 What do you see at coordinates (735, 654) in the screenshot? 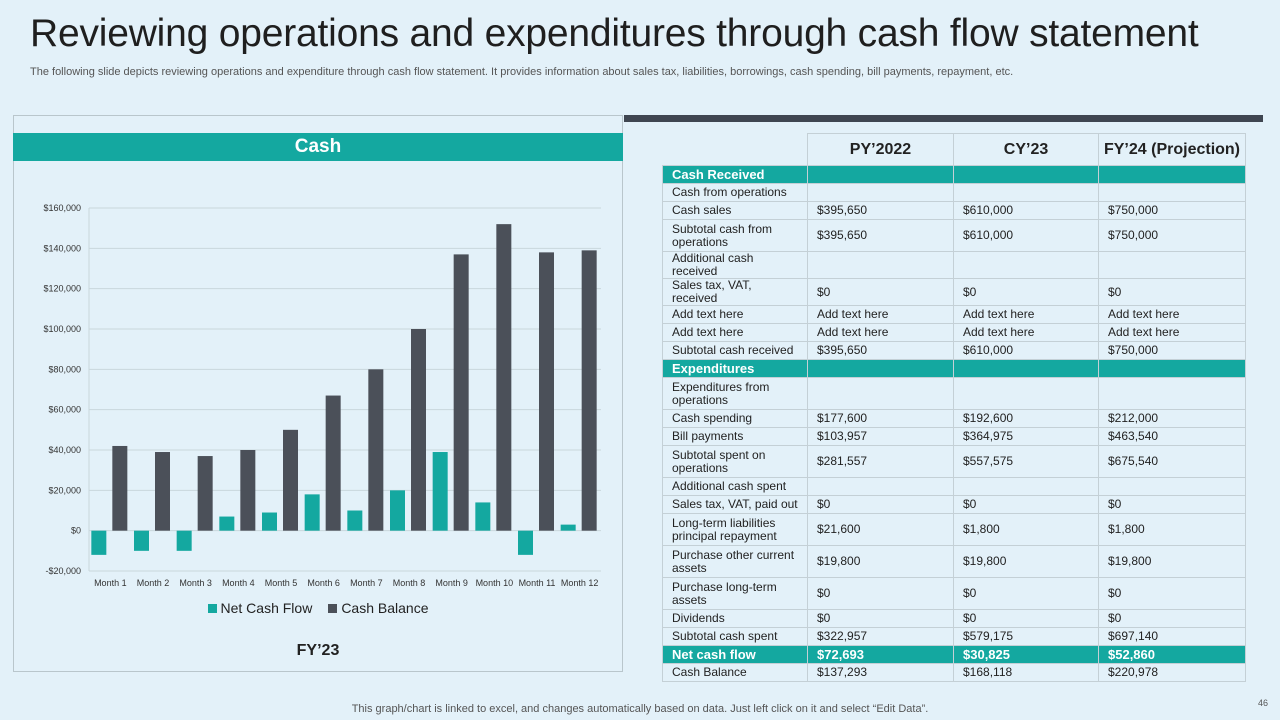
I see `row-label-cell: Net cash flow` at bounding box center [735, 654].